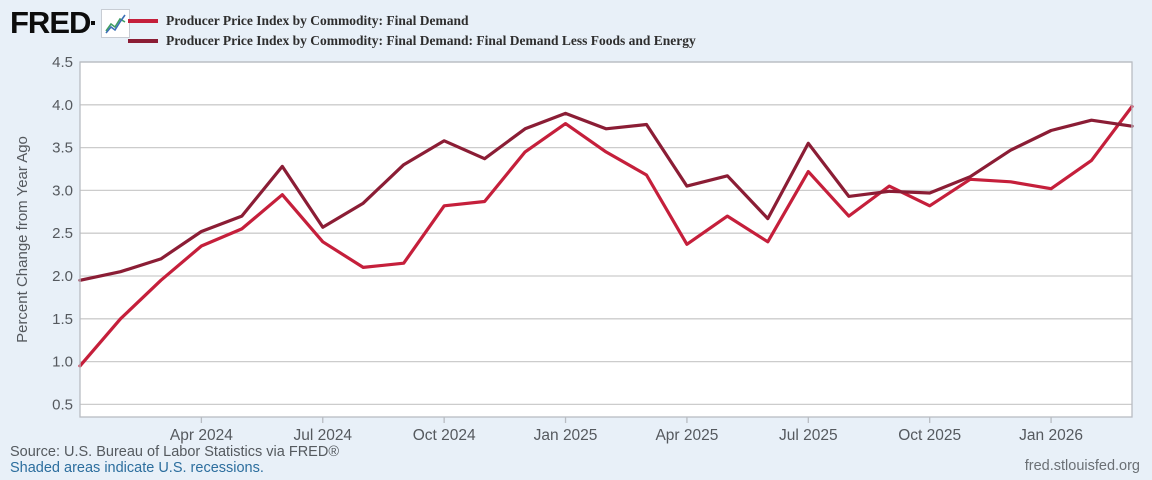 The width and height of the screenshot is (1152, 480). What do you see at coordinates (62, 233) in the screenshot?
I see `y-tick-label: 2.5` at bounding box center [62, 233].